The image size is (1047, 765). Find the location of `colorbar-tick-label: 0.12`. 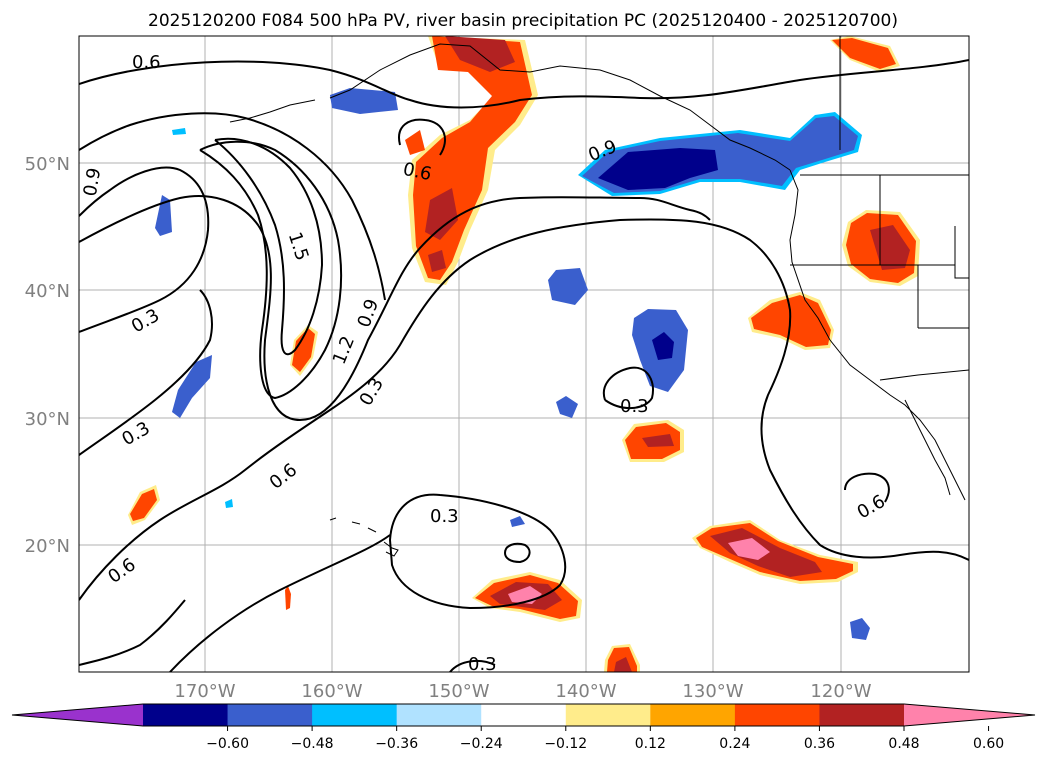

colorbar-tick-label: 0.12 is located at coordinates (650, 744).